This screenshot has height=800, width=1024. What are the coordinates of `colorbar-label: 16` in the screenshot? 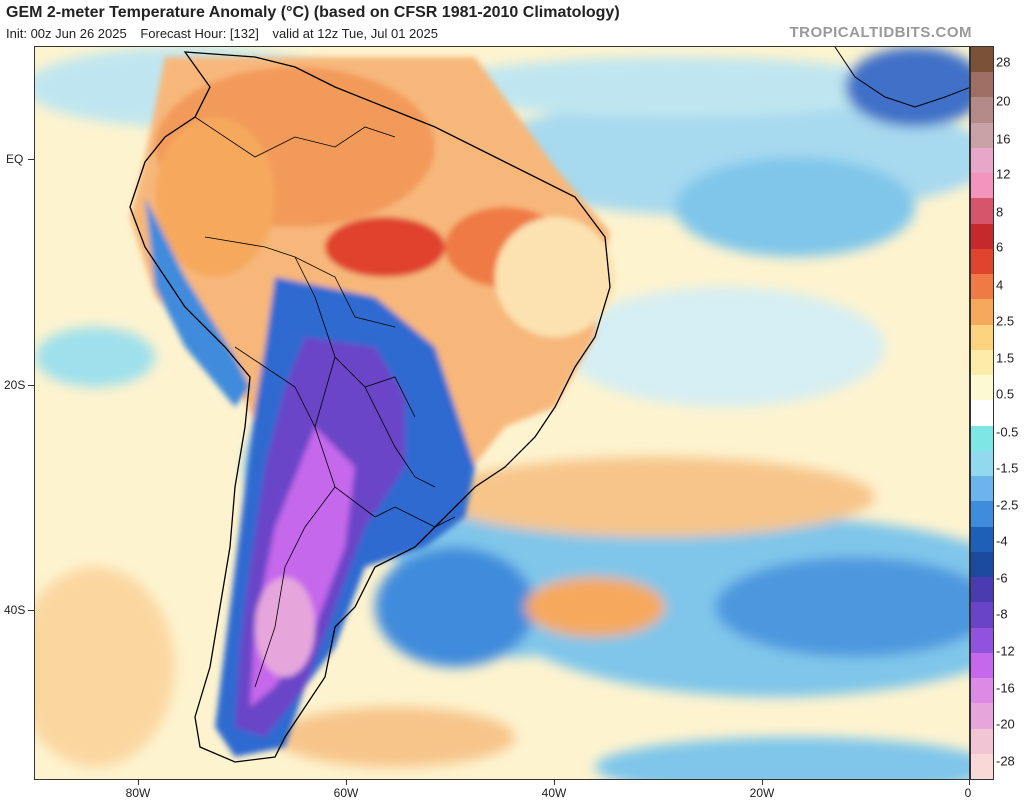 It's located at (1003, 139).